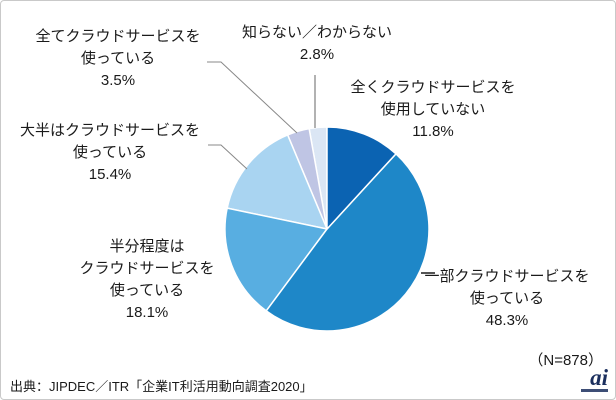 The image size is (616, 400). Describe the element at coordinates (317, 32) in the screenshot. I see `label-dont-know-line1: 知らない／わからない` at that location.